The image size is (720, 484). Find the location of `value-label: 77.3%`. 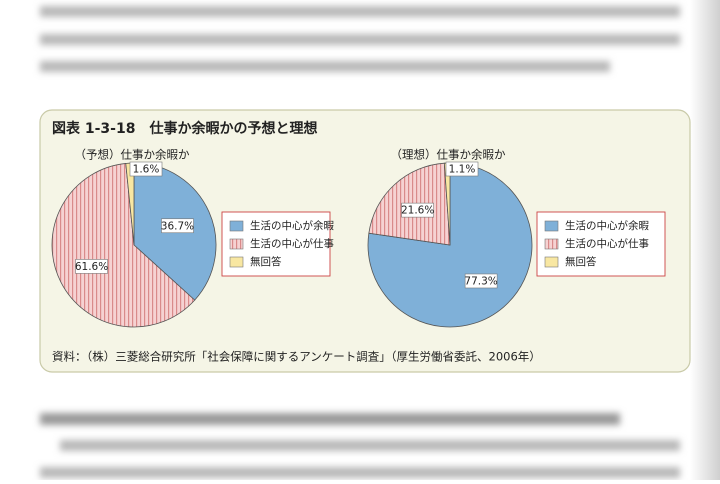

value-label: 77.3% is located at coordinates (480, 281).